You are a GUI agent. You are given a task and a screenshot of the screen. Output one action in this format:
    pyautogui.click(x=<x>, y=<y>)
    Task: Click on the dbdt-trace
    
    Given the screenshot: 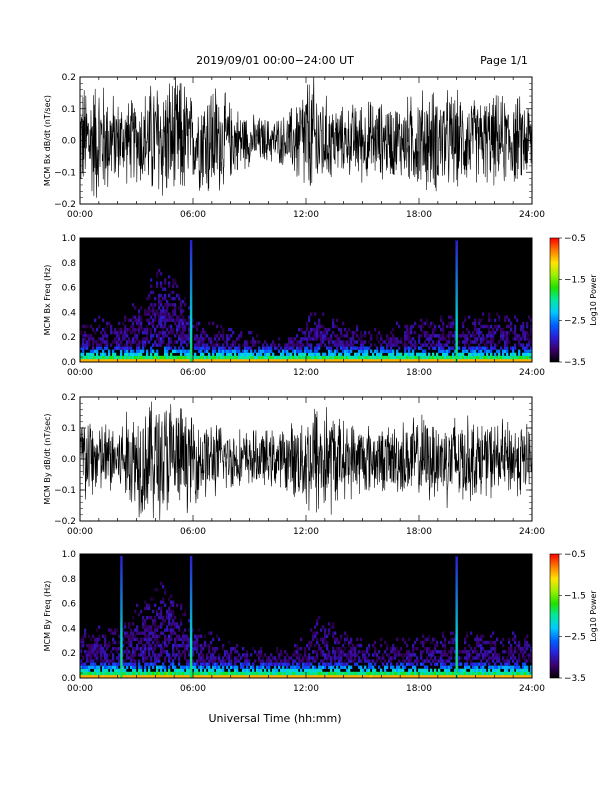 What is the action you would take?
    pyautogui.click(x=306, y=460)
    